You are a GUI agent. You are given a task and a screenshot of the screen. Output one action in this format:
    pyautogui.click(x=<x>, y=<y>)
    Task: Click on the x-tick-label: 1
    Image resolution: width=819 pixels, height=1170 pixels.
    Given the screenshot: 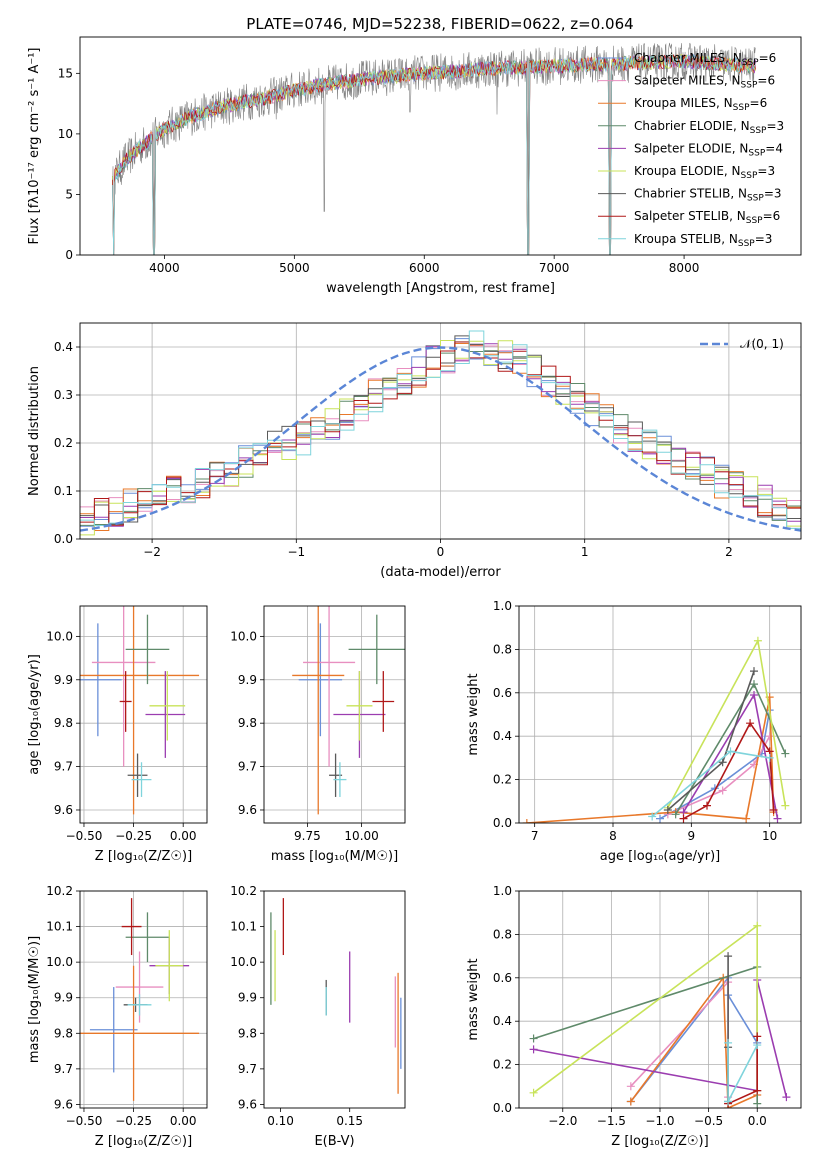 What is the action you would take?
    pyautogui.click(x=585, y=552)
    